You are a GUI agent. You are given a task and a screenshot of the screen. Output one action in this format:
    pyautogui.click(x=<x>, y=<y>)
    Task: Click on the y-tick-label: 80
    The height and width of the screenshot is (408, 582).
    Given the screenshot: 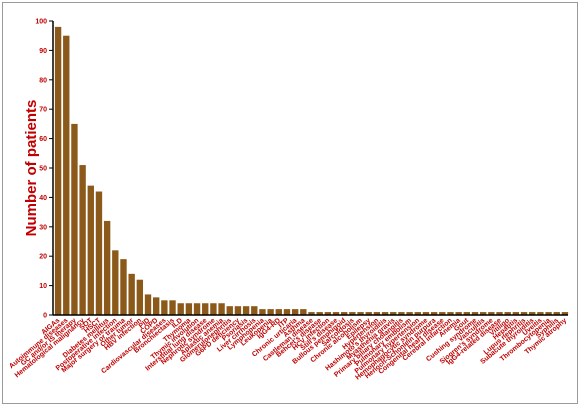 What is the action you would take?
    pyautogui.click(x=43, y=80)
    